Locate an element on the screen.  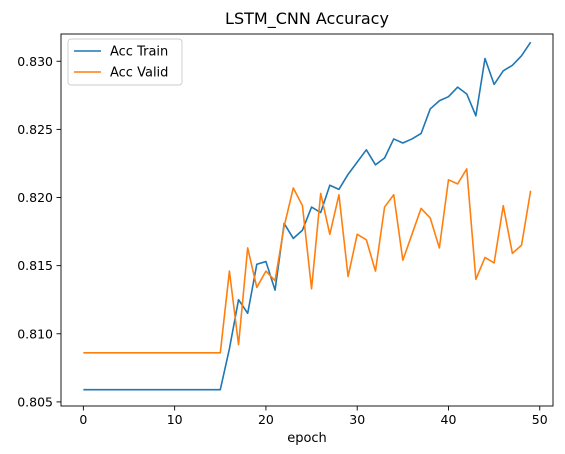
legend: Acc Train Acc Valid is located at coordinates (125, 62).